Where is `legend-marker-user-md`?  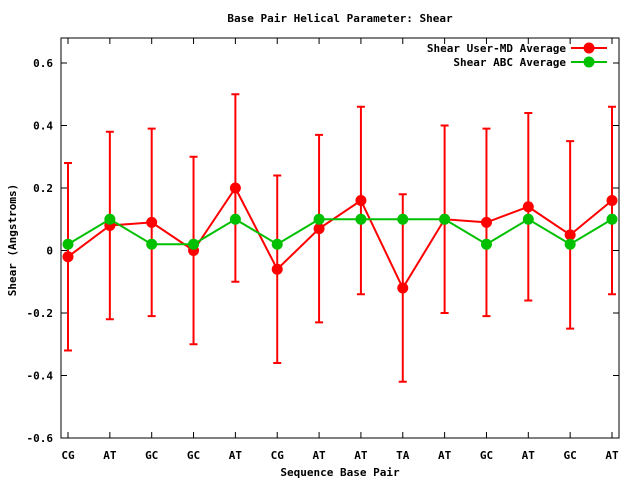
legend-marker-user-md is located at coordinates (589, 48).